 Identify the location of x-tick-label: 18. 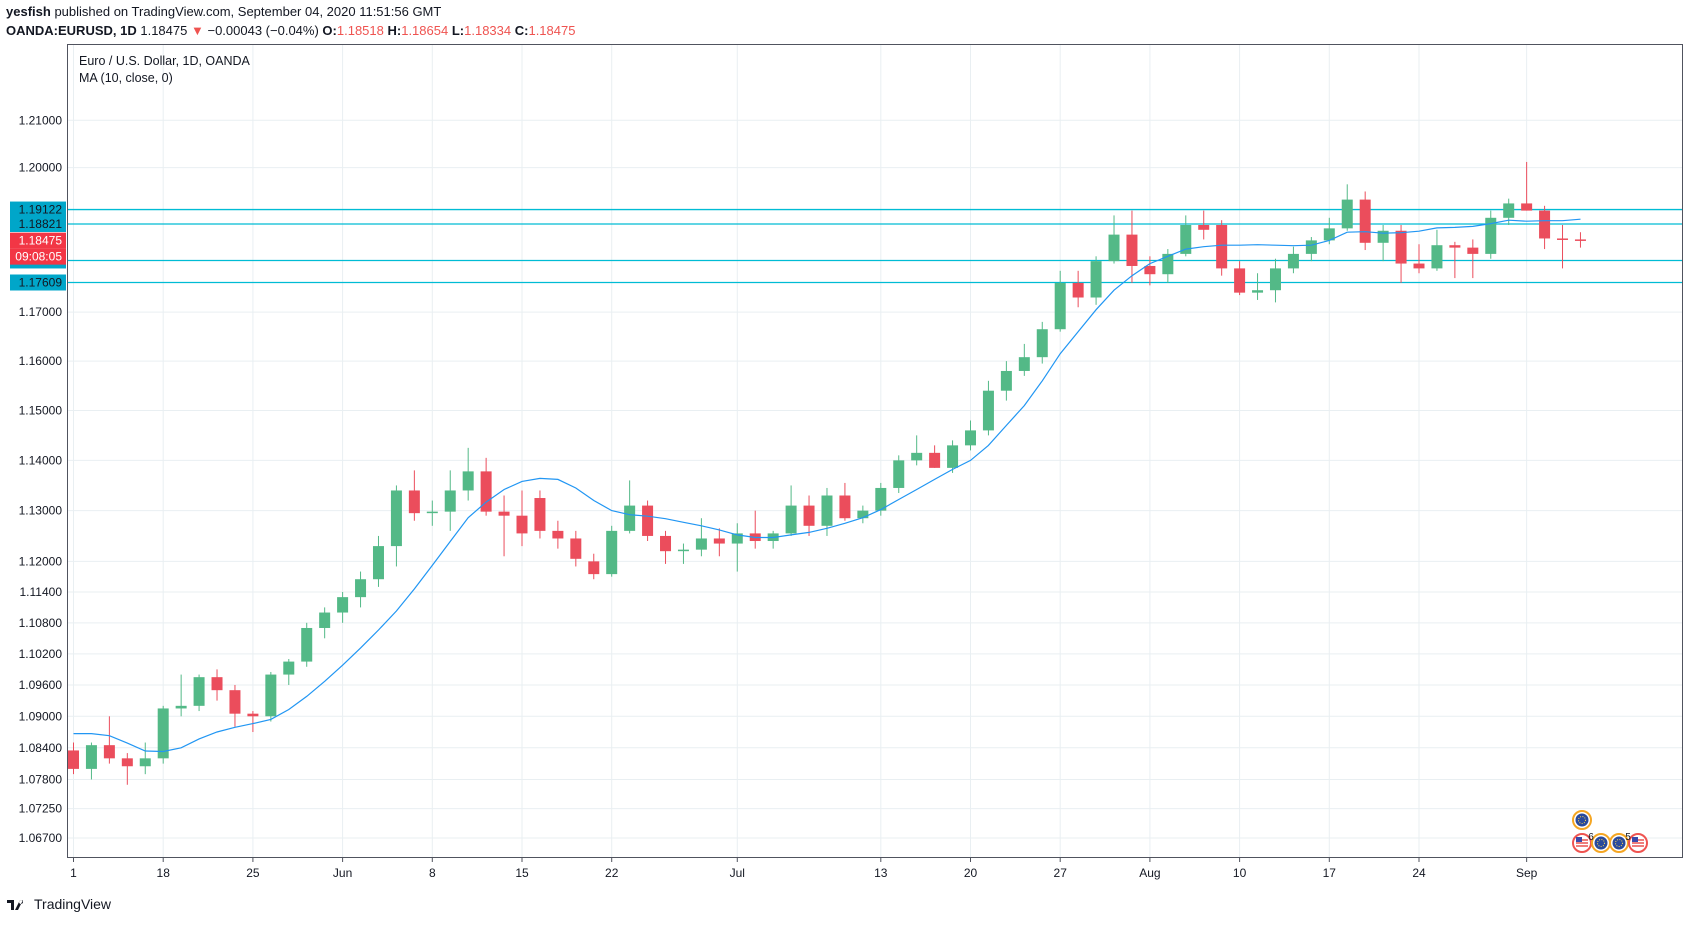
(164, 873).